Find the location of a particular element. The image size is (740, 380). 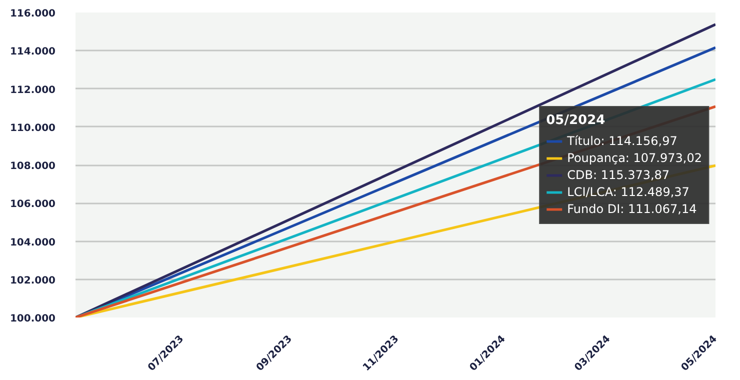

y-tick-label: 104.000 is located at coordinates (33, 242).